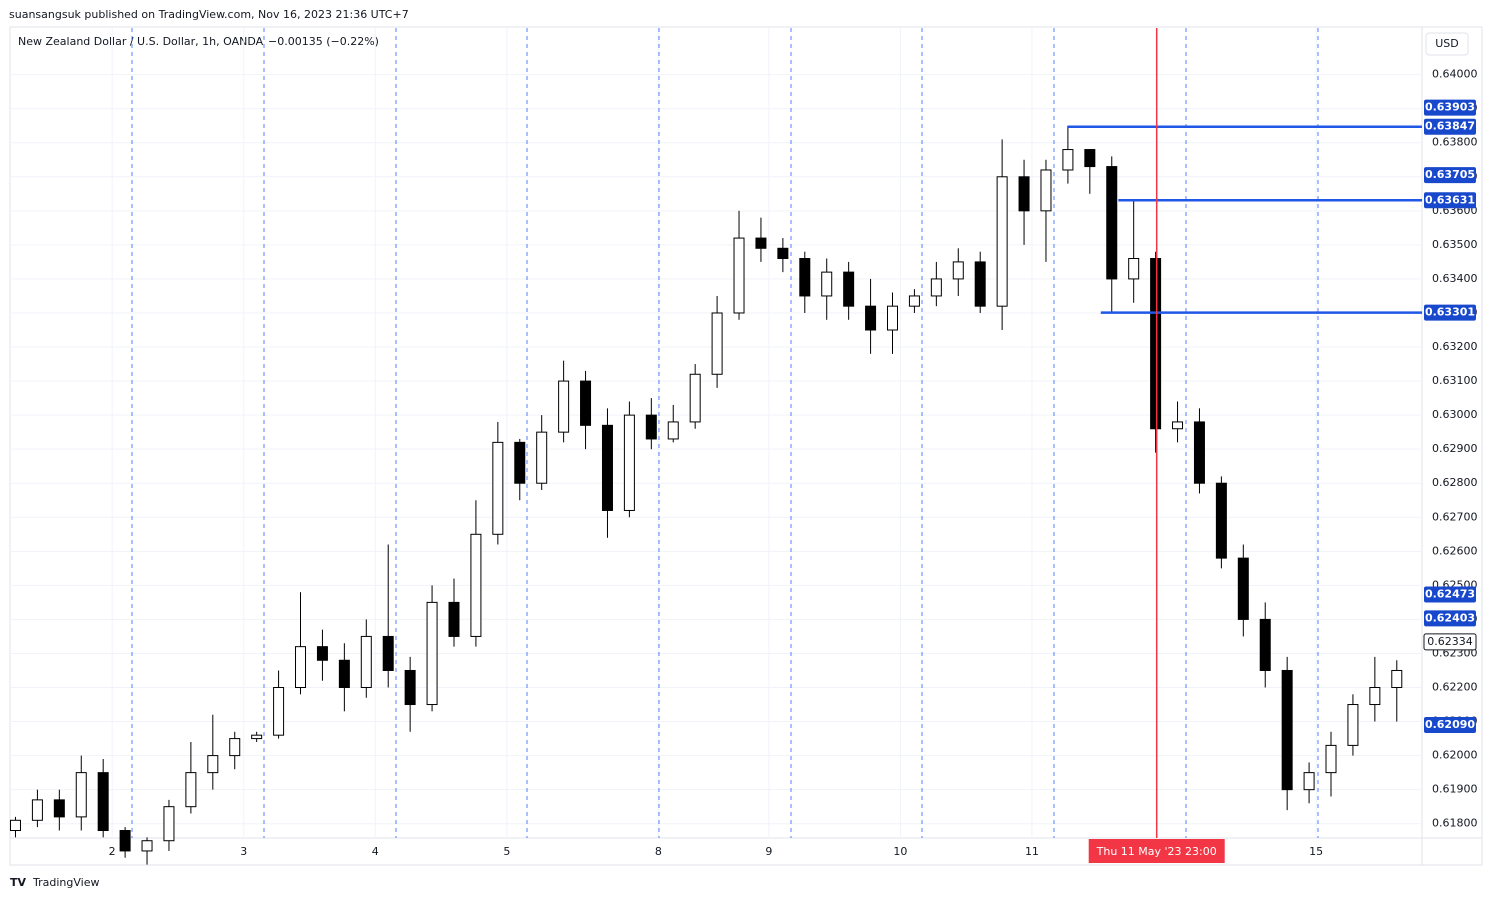 This screenshot has width=1493, height=901. Describe the element at coordinates (112, 851) in the screenshot. I see `x-tick-label: 2` at that location.